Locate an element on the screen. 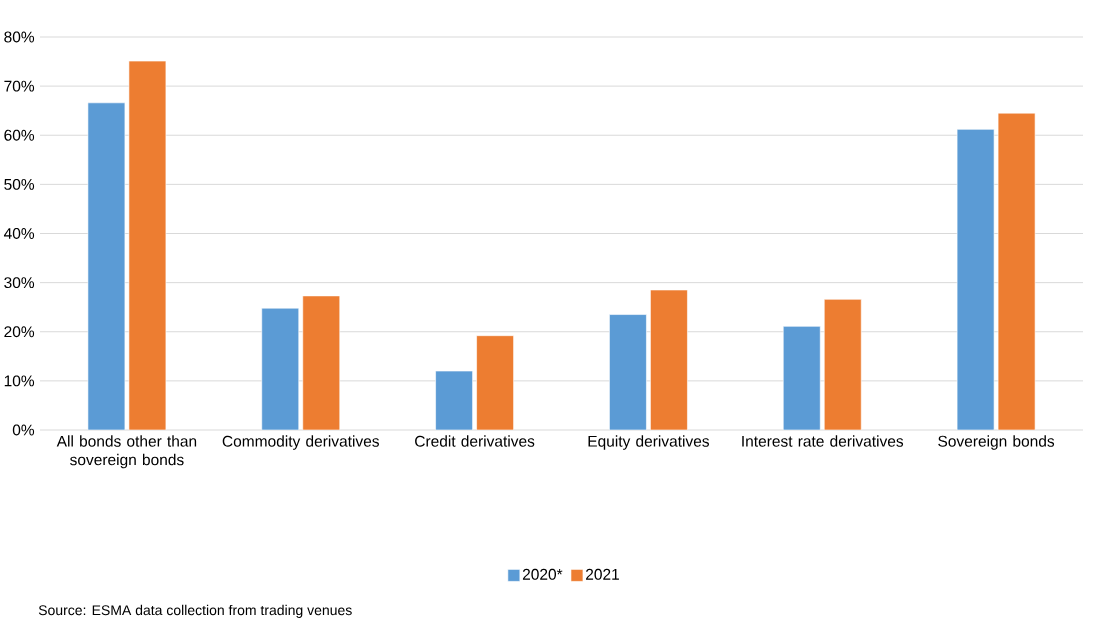 The width and height of the screenshot is (1103, 623). x-tick-label: All bonds other than sovereign bonds is located at coordinates (126, 452).